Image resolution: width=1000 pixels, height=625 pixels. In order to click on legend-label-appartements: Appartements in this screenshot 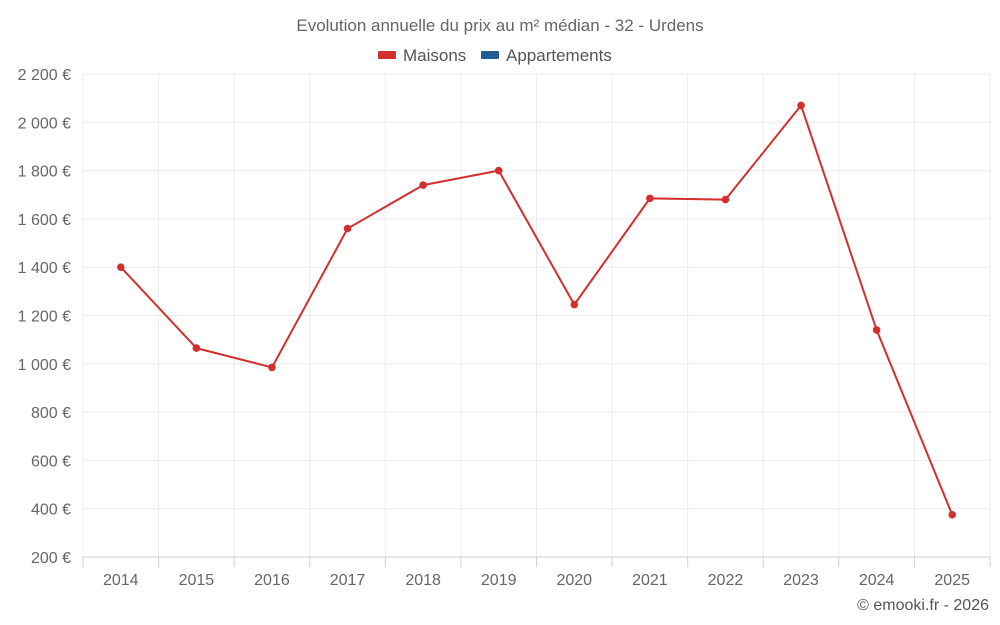, I will do `click(559, 55)`.